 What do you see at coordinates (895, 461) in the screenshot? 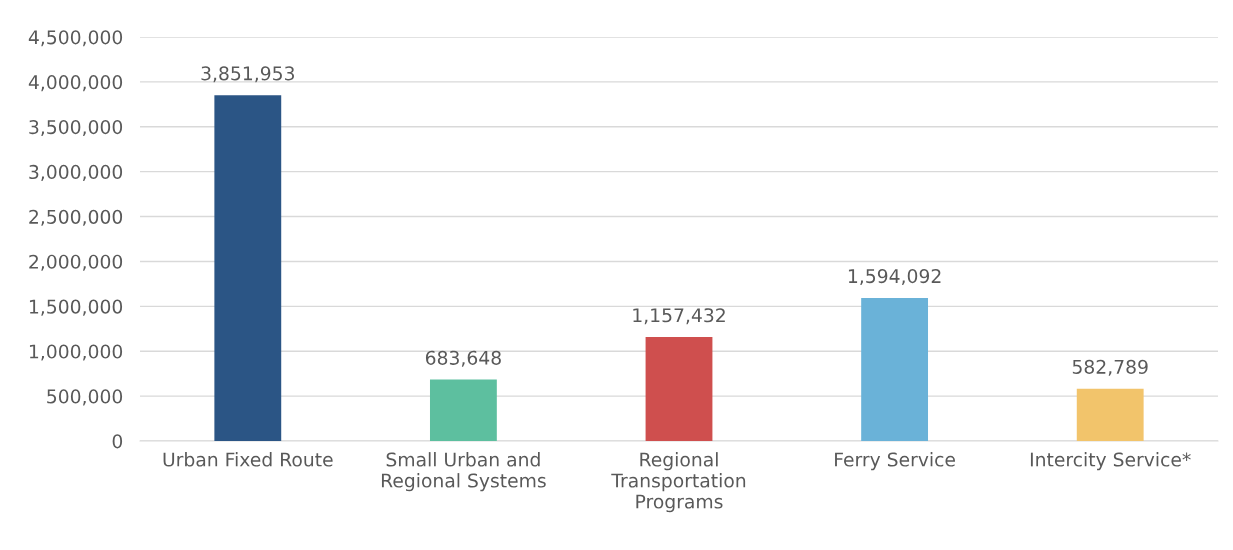
I see `x-tick-label: Ferry Service` at bounding box center [895, 461].